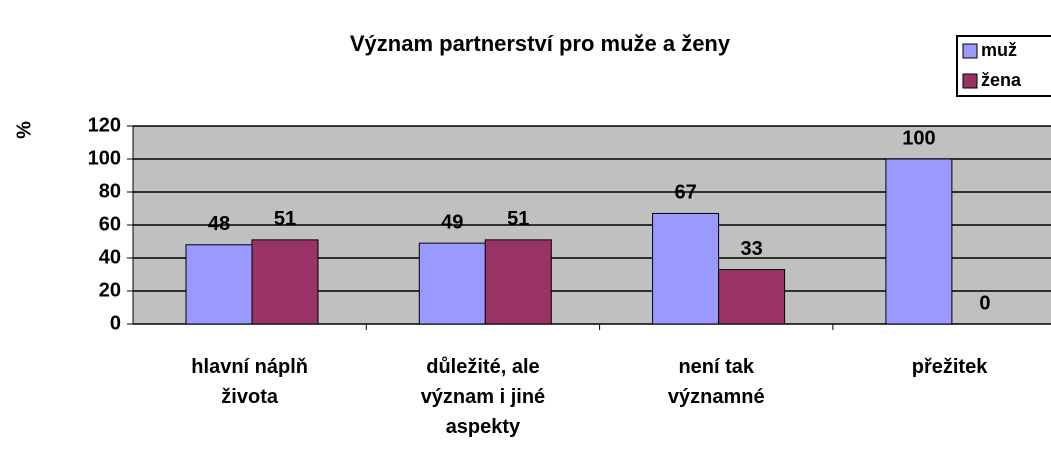 The width and height of the screenshot is (1051, 456). I want to click on y-tick-label: 0, so click(115, 323).